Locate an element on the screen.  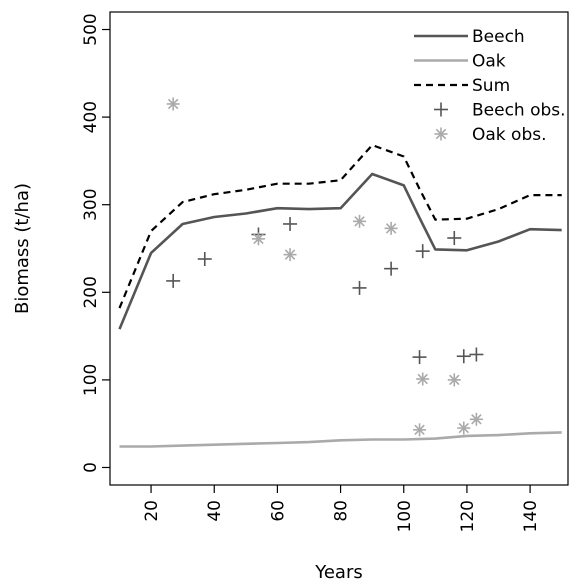
legend-label: Beech obs. is located at coordinates (519, 111).